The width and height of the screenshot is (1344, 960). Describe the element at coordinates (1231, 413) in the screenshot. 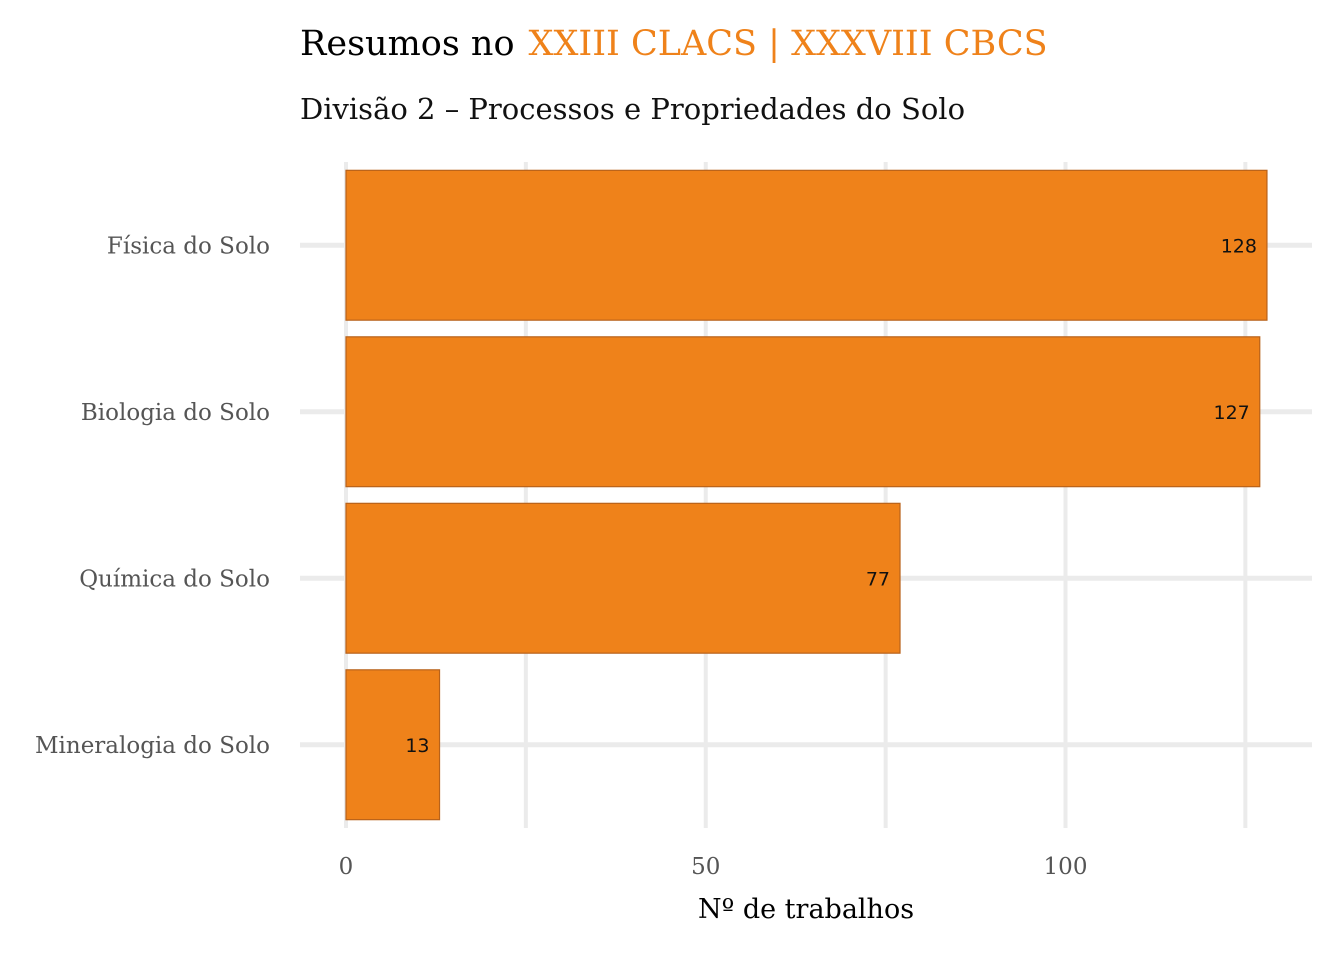

I see `data-label: 127` at that location.